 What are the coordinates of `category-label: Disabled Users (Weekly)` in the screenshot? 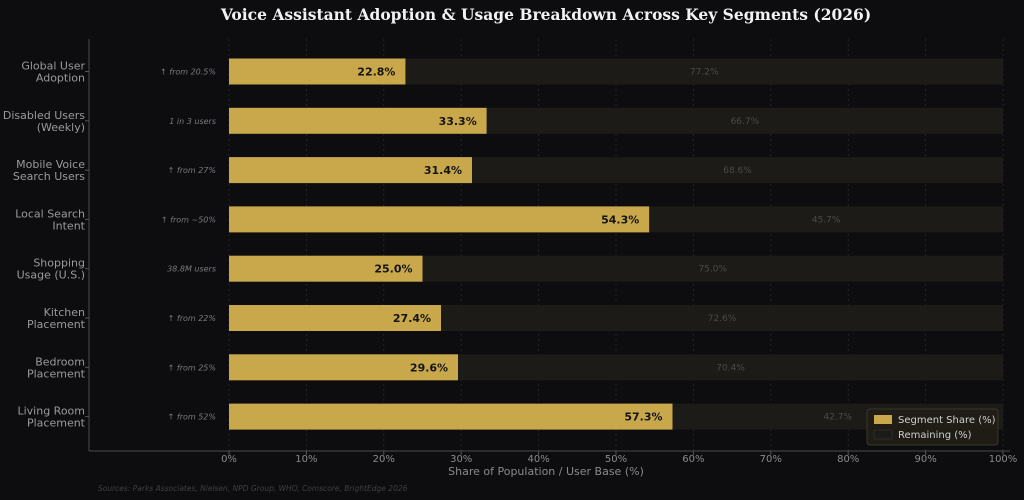 It's located at (44, 121).